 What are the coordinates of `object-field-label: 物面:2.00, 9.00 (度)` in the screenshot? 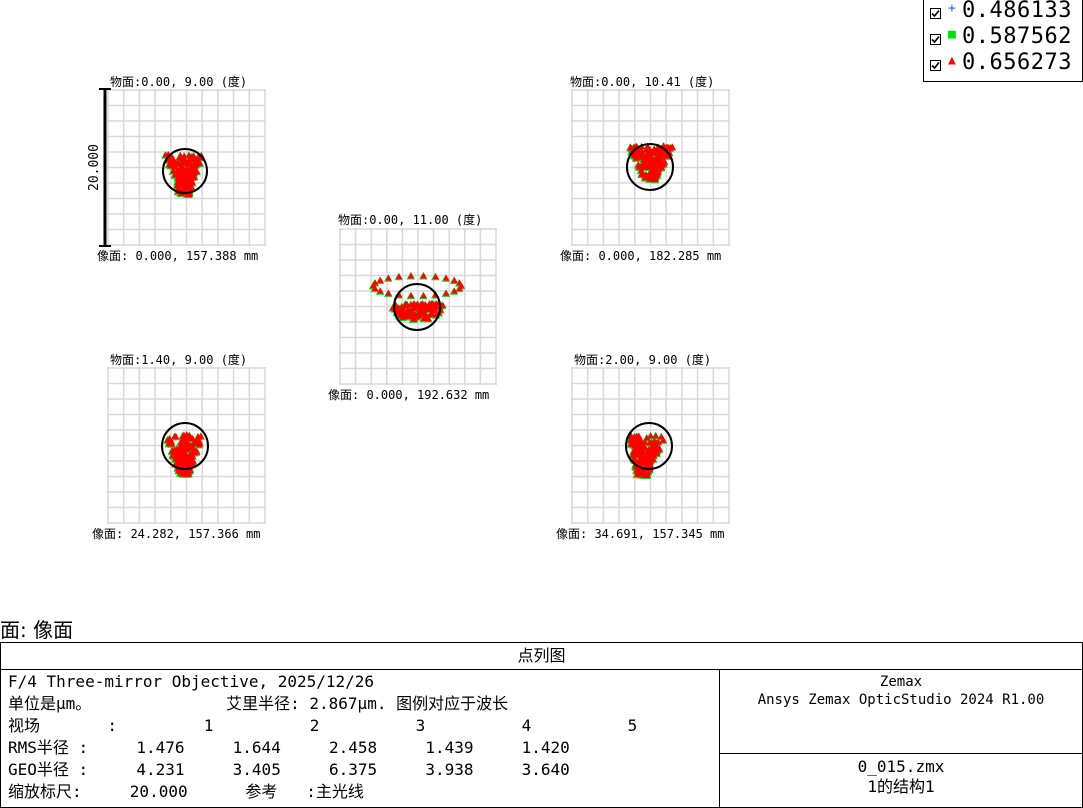 It's located at (643, 360).